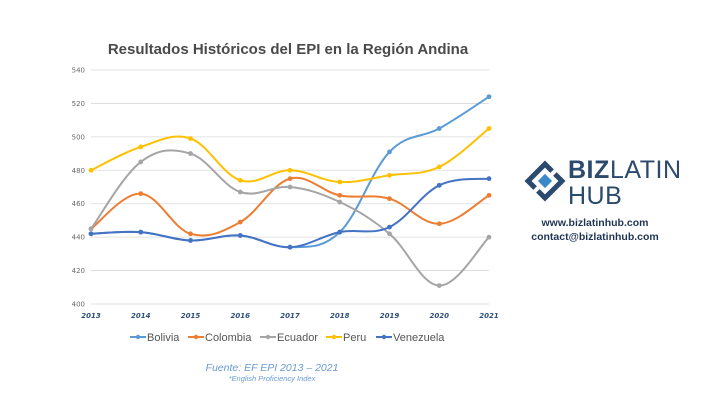  Describe the element at coordinates (228, 338) in the screenshot. I see `legend-label: Colombia` at that location.